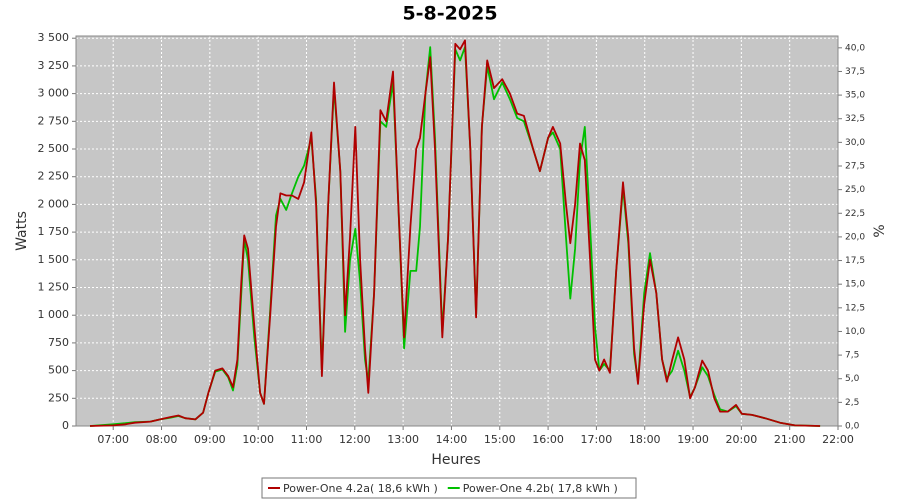 The height and width of the screenshot is (500, 900). I want to click on x-tick-label: 20:00, so click(742, 439).